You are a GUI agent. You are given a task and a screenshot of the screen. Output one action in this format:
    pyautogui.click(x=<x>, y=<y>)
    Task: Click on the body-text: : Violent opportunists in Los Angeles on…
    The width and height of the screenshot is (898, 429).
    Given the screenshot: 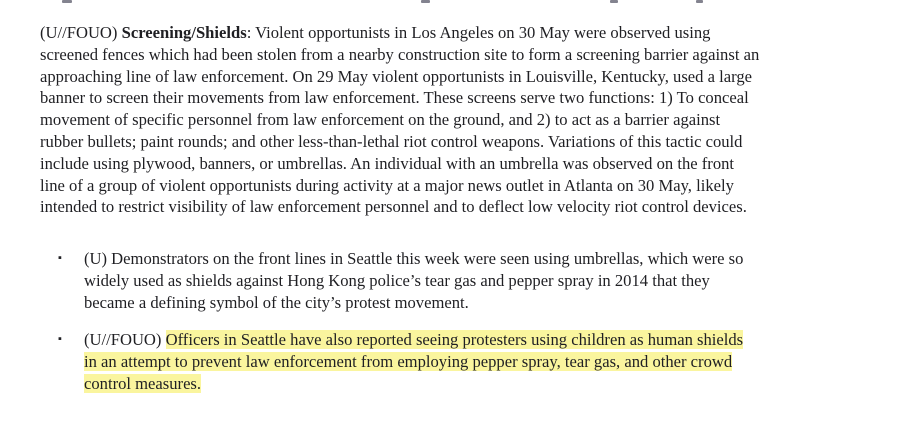 What is the action you would take?
    pyautogui.click(x=478, y=32)
    